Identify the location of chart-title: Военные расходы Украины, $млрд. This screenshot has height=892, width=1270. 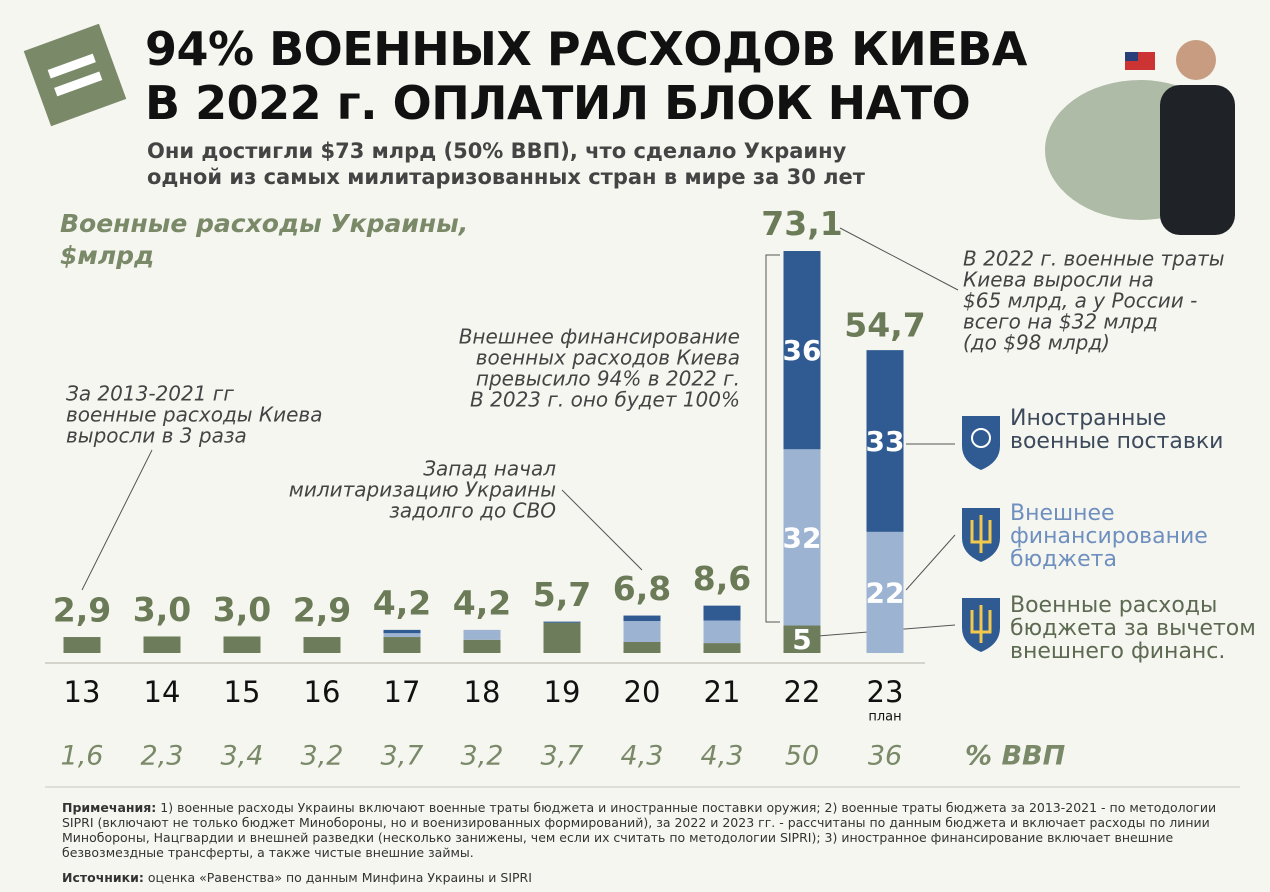
(264, 240).